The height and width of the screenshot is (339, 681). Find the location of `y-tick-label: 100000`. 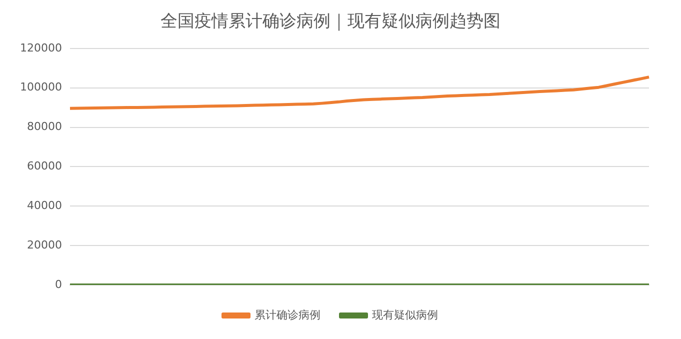

y-tick-label: 100000 is located at coordinates (41, 87).